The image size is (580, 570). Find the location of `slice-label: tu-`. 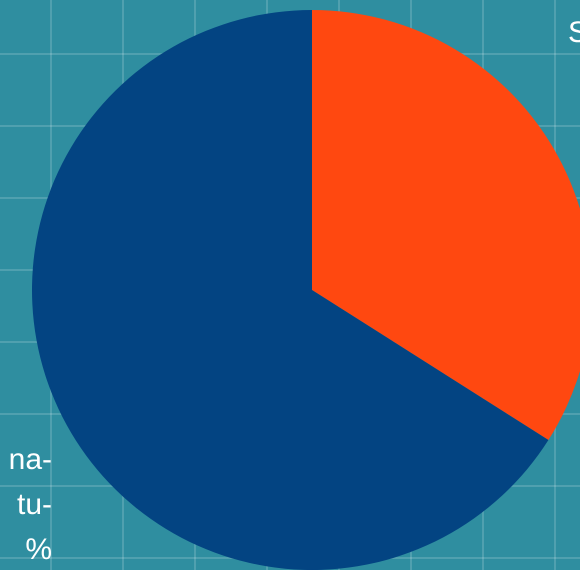

slice-label: tu- is located at coordinates (34, 504).